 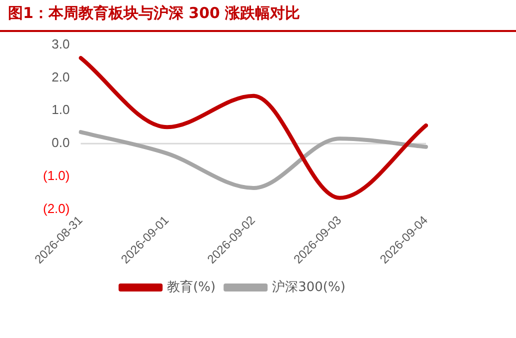 What do you see at coordinates (309, 286) in the screenshot?
I see `legend-label: 沪深300(%)` at bounding box center [309, 286].